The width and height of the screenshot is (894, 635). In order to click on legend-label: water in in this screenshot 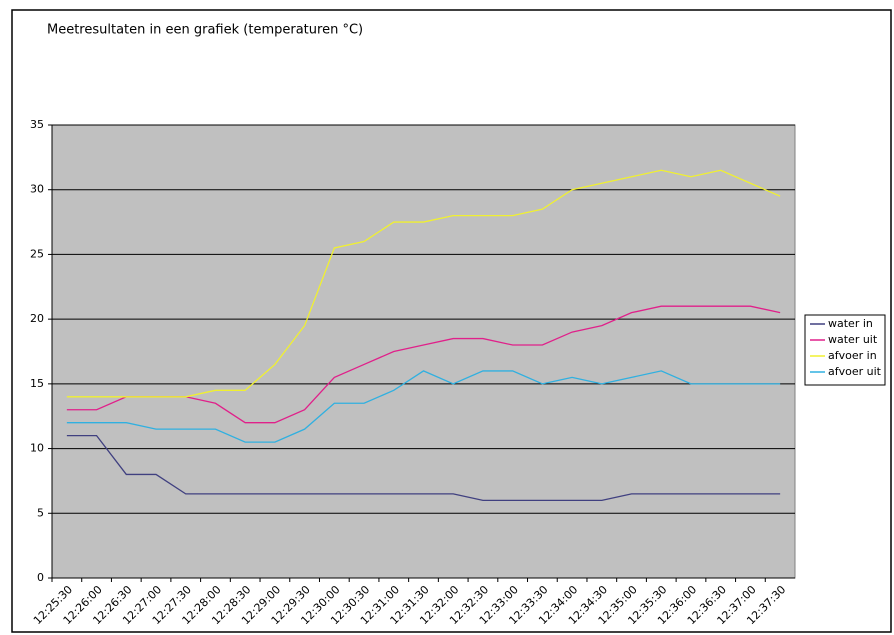, I will do `click(850, 323)`.